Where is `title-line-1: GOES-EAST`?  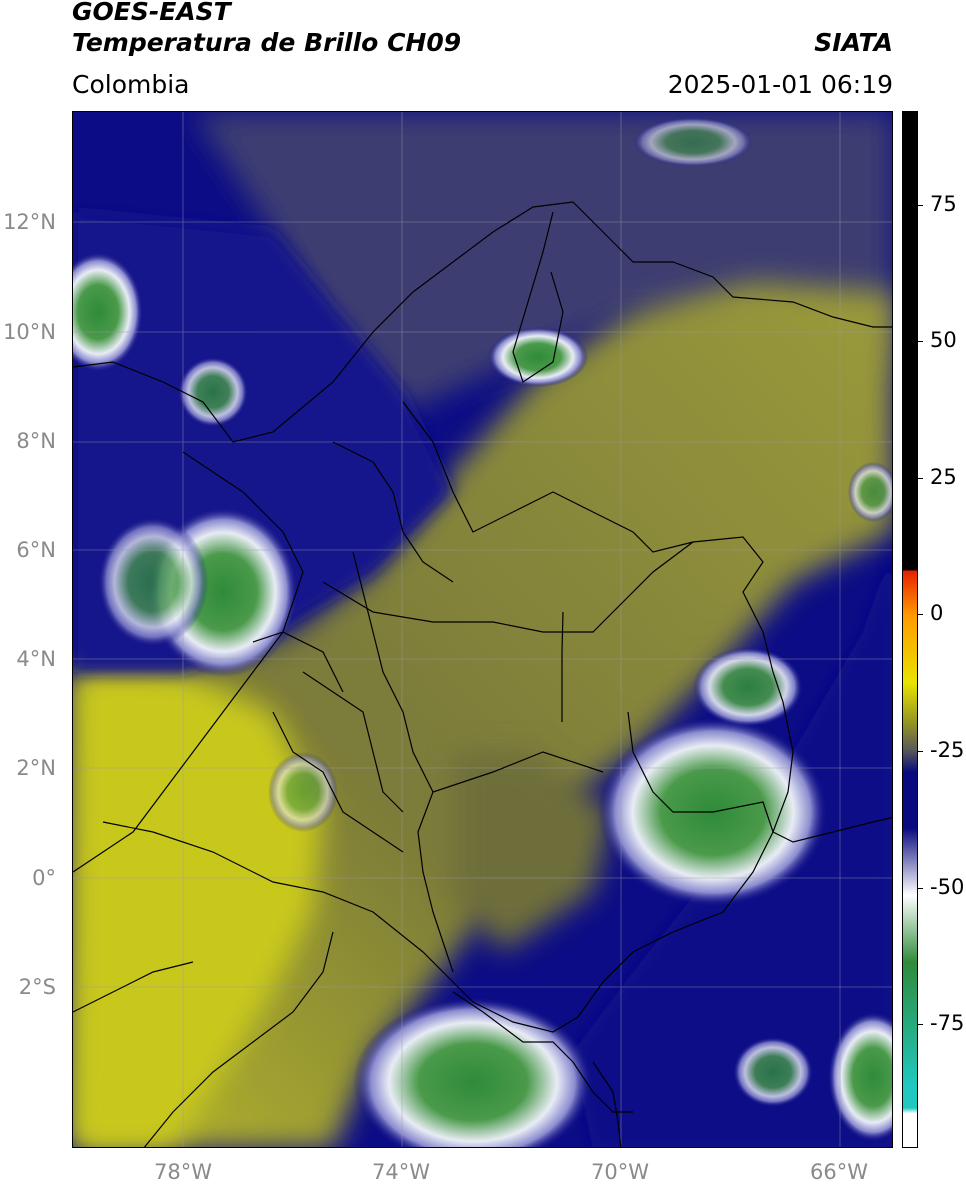 title-line-1: GOES-EAST is located at coordinates (151, 13).